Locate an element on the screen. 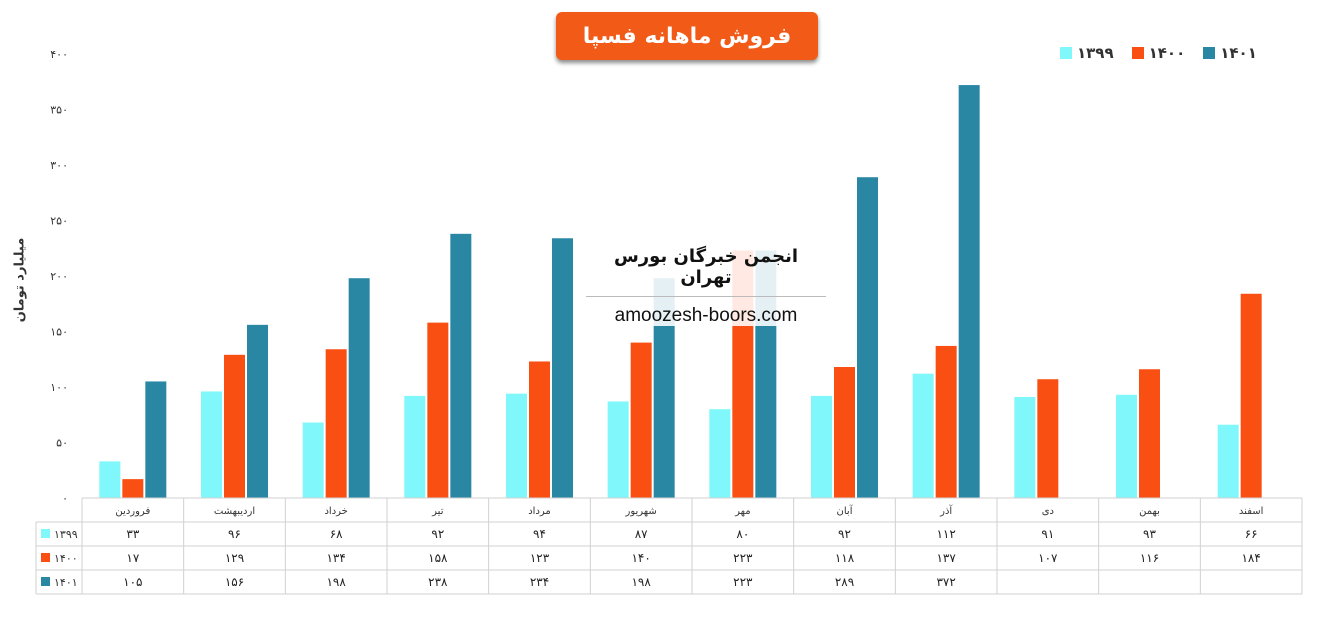 The width and height of the screenshot is (1317, 642). data-label: ۱۹۸ is located at coordinates (336, 582).